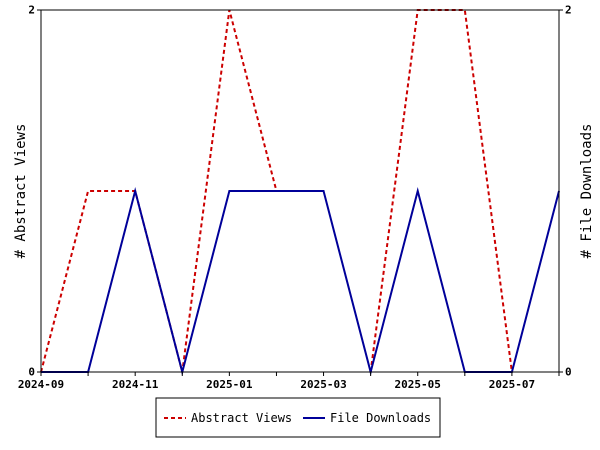  What do you see at coordinates (512, 384) in the screenshot?
I see `x-tick-label-2025-07: 2025-07` at bounding box center [512, 384].